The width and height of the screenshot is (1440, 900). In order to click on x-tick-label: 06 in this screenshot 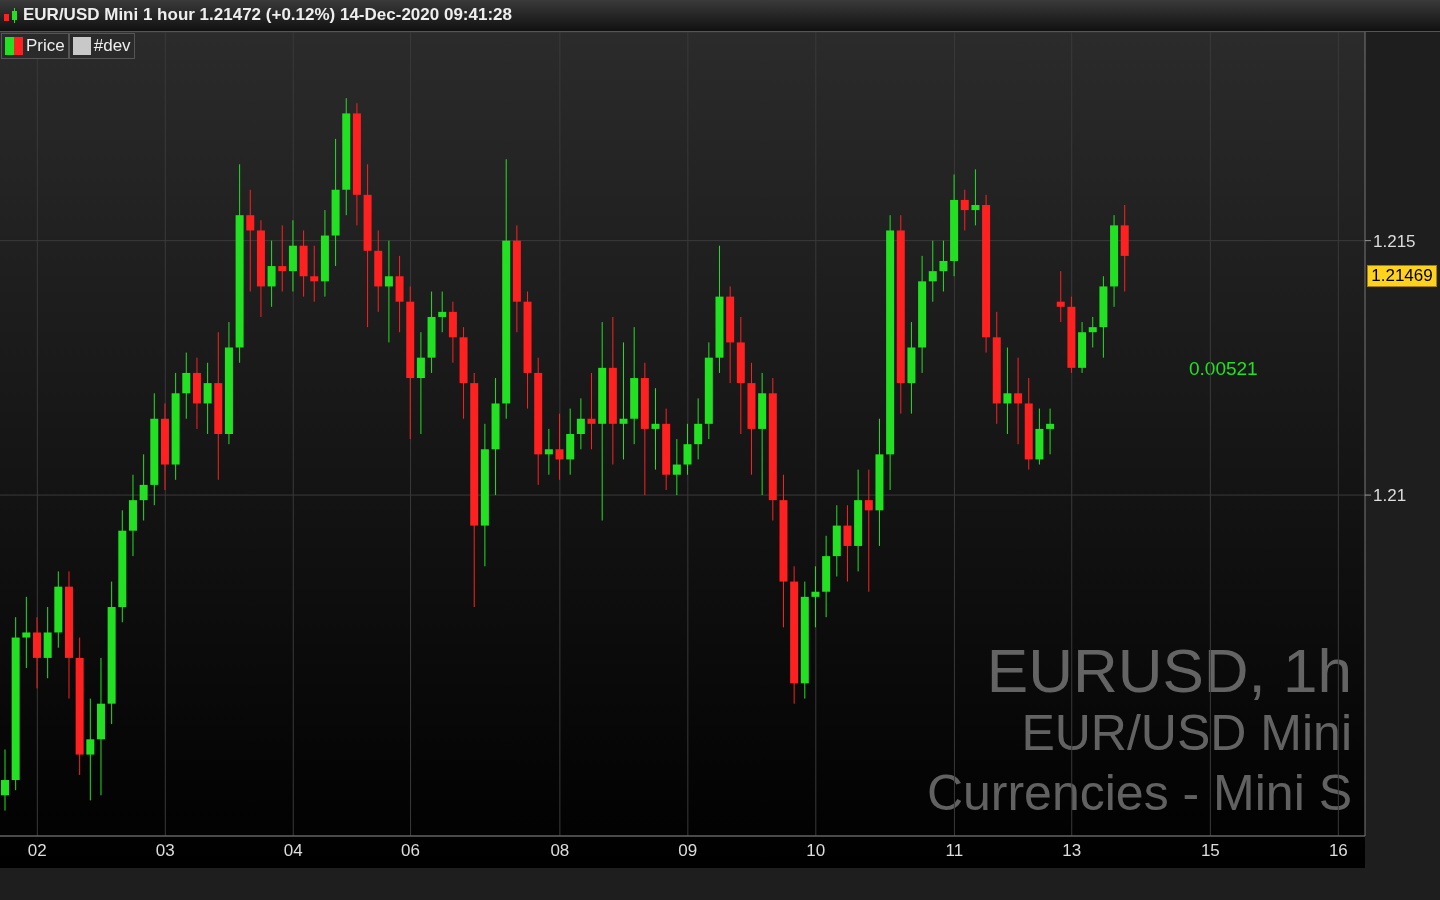, I will do `click(411, 851)`.